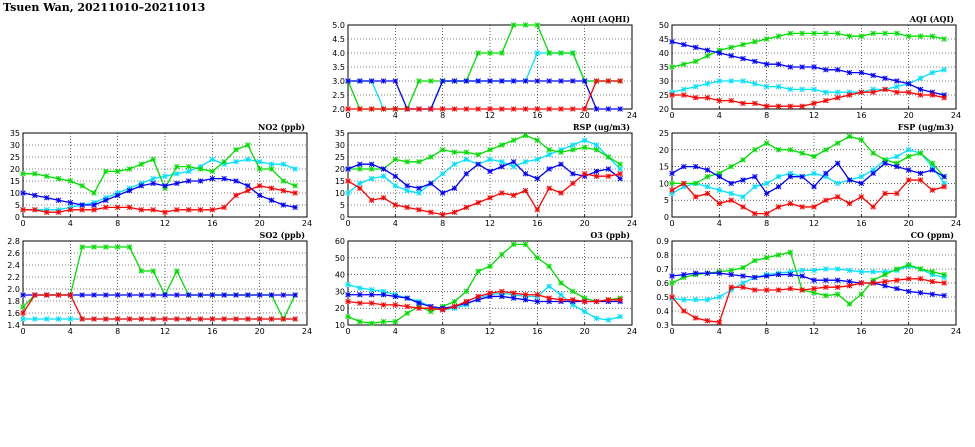 The image size is (975, 447). Describe the element at coordinates (849, 304) in the screenshot. I see `co-point-green` at that location.